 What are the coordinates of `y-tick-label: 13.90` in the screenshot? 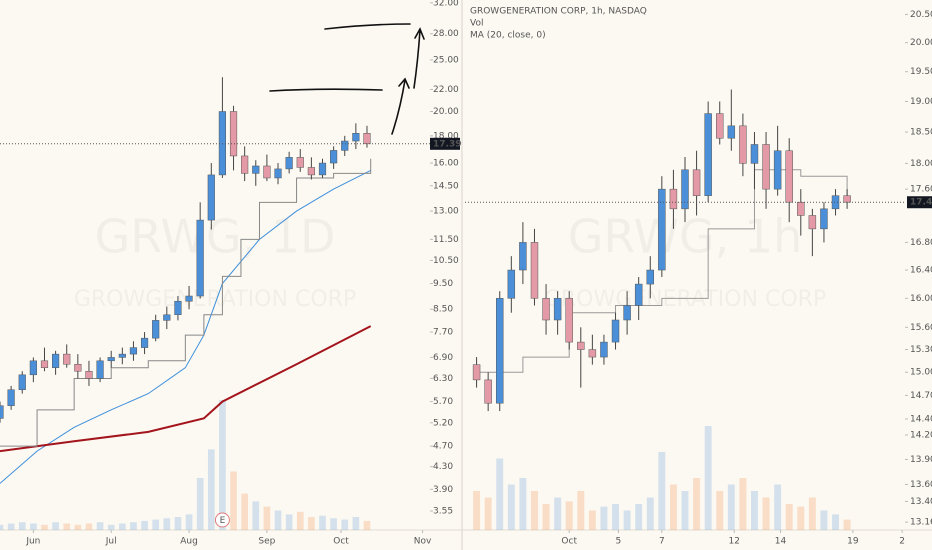 It's located at (921, 460).